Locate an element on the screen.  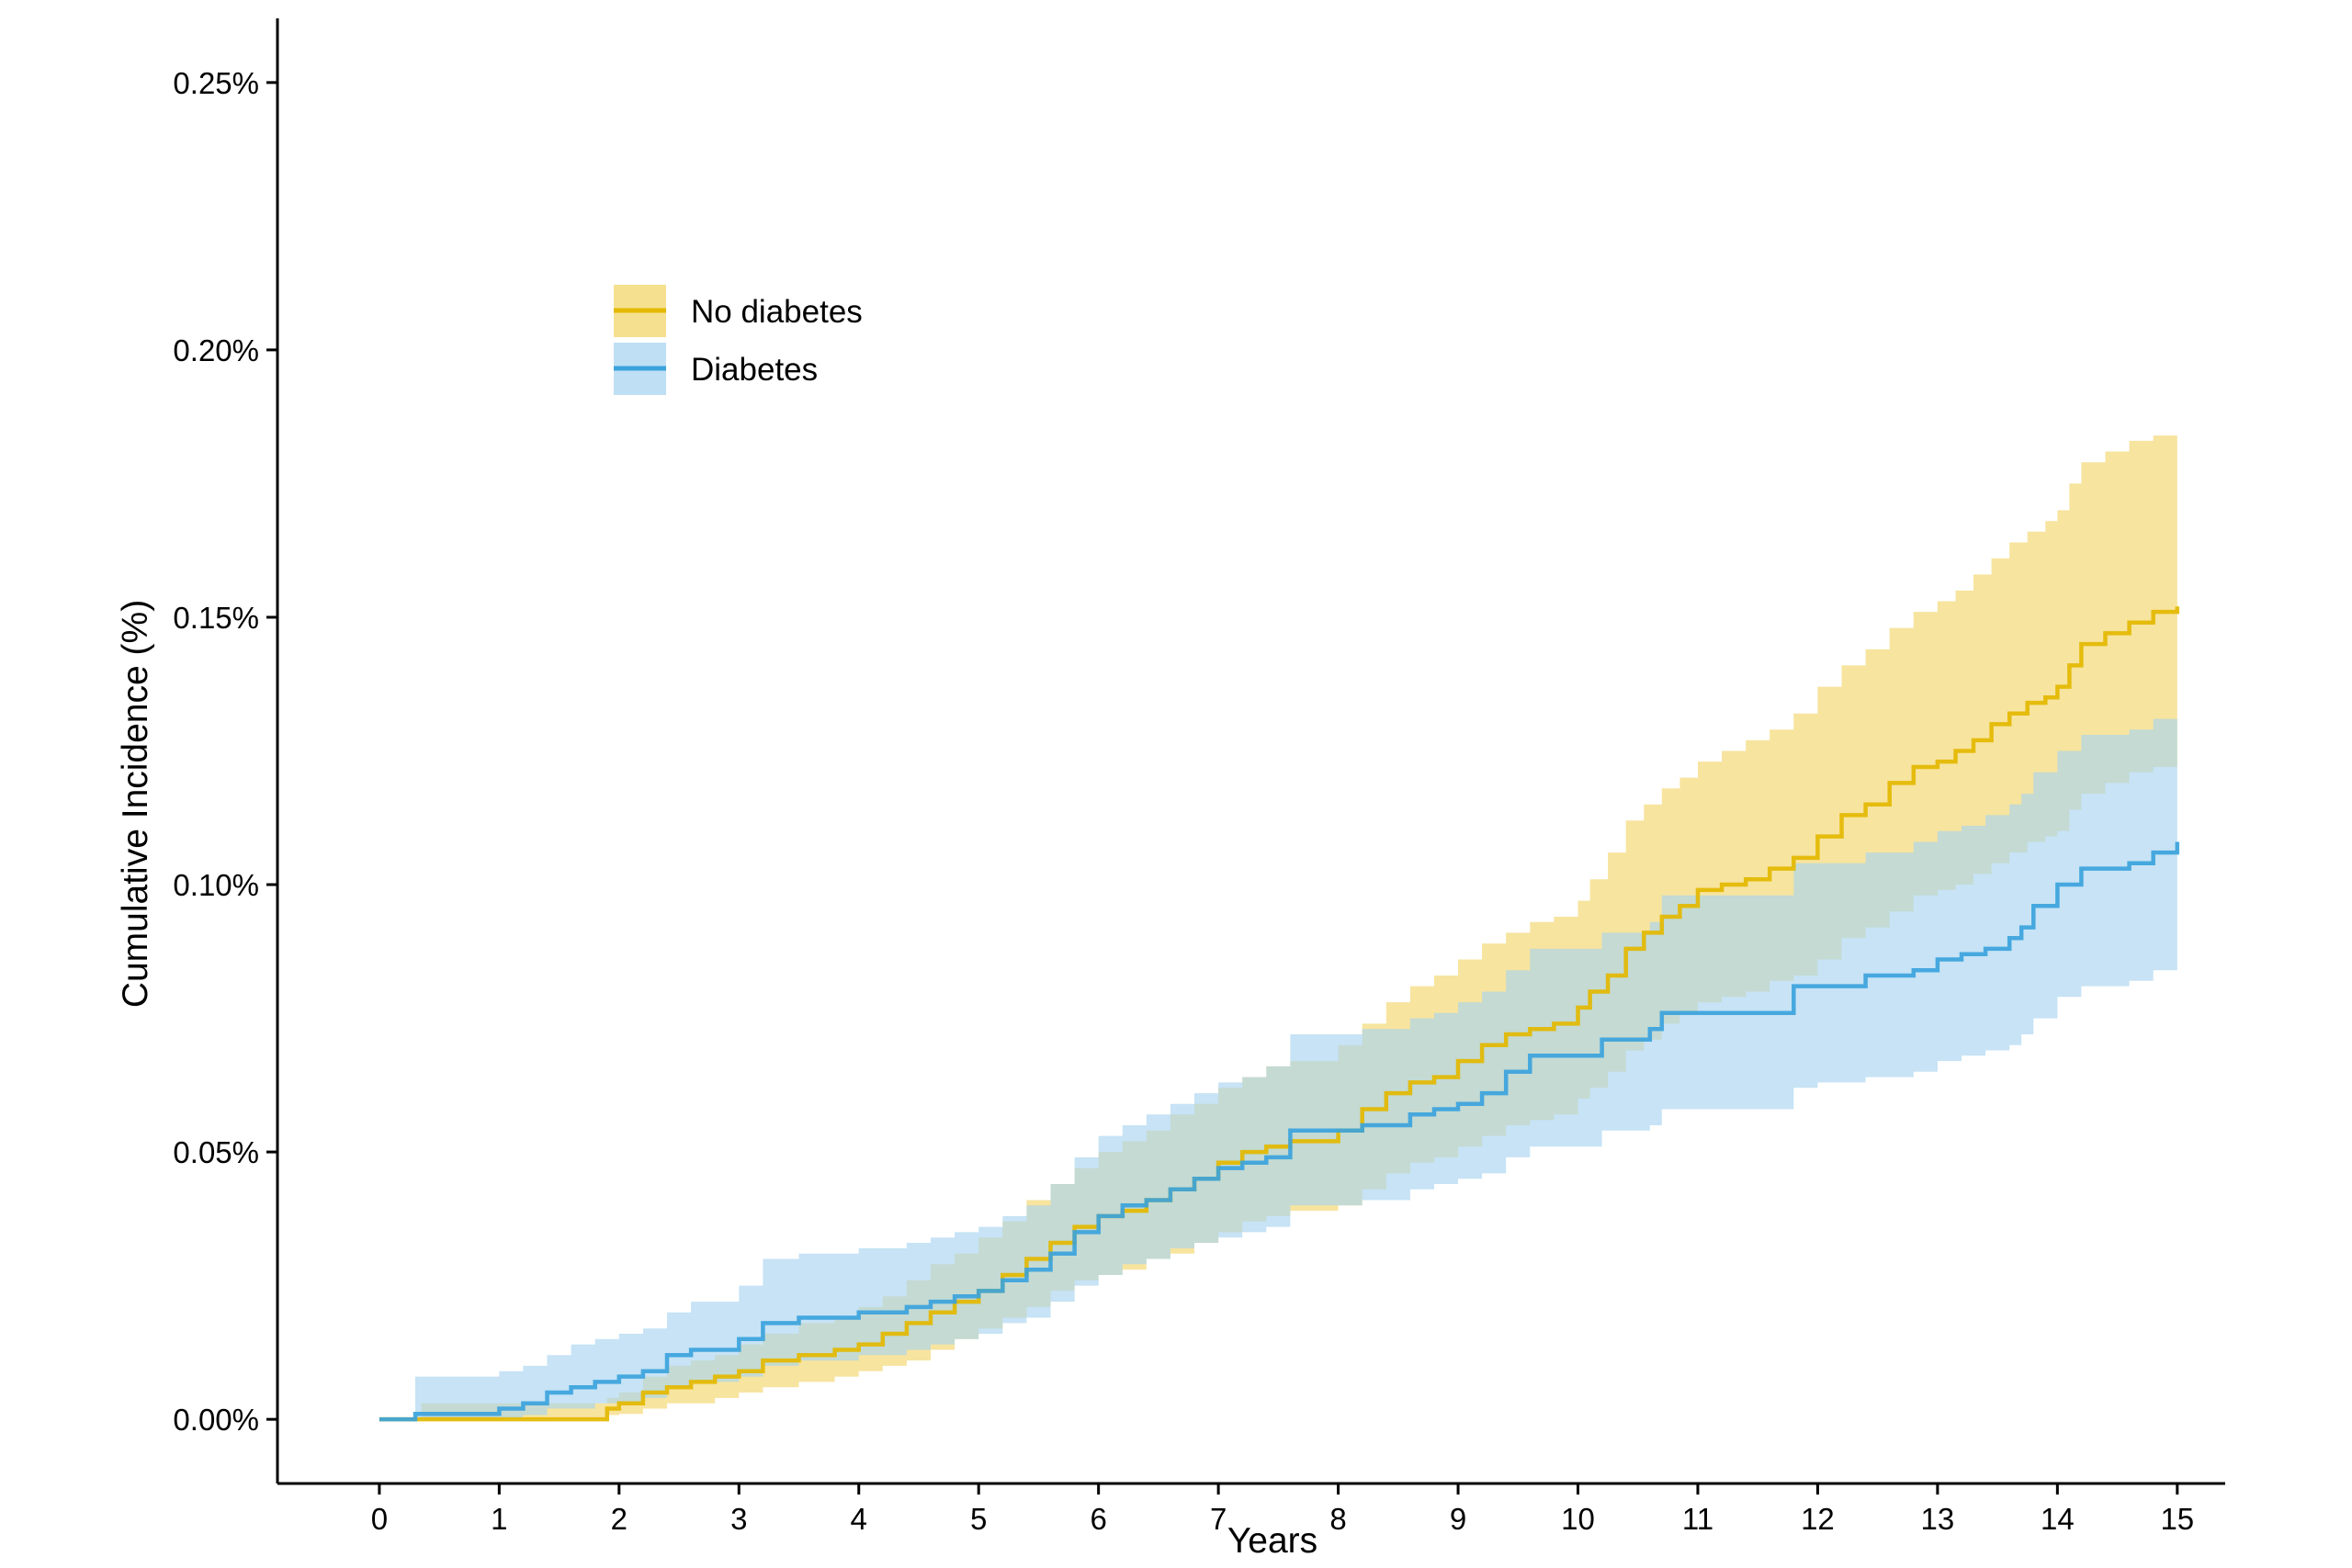
x-tick-label: 2 is located at coordinates (619, 1519).